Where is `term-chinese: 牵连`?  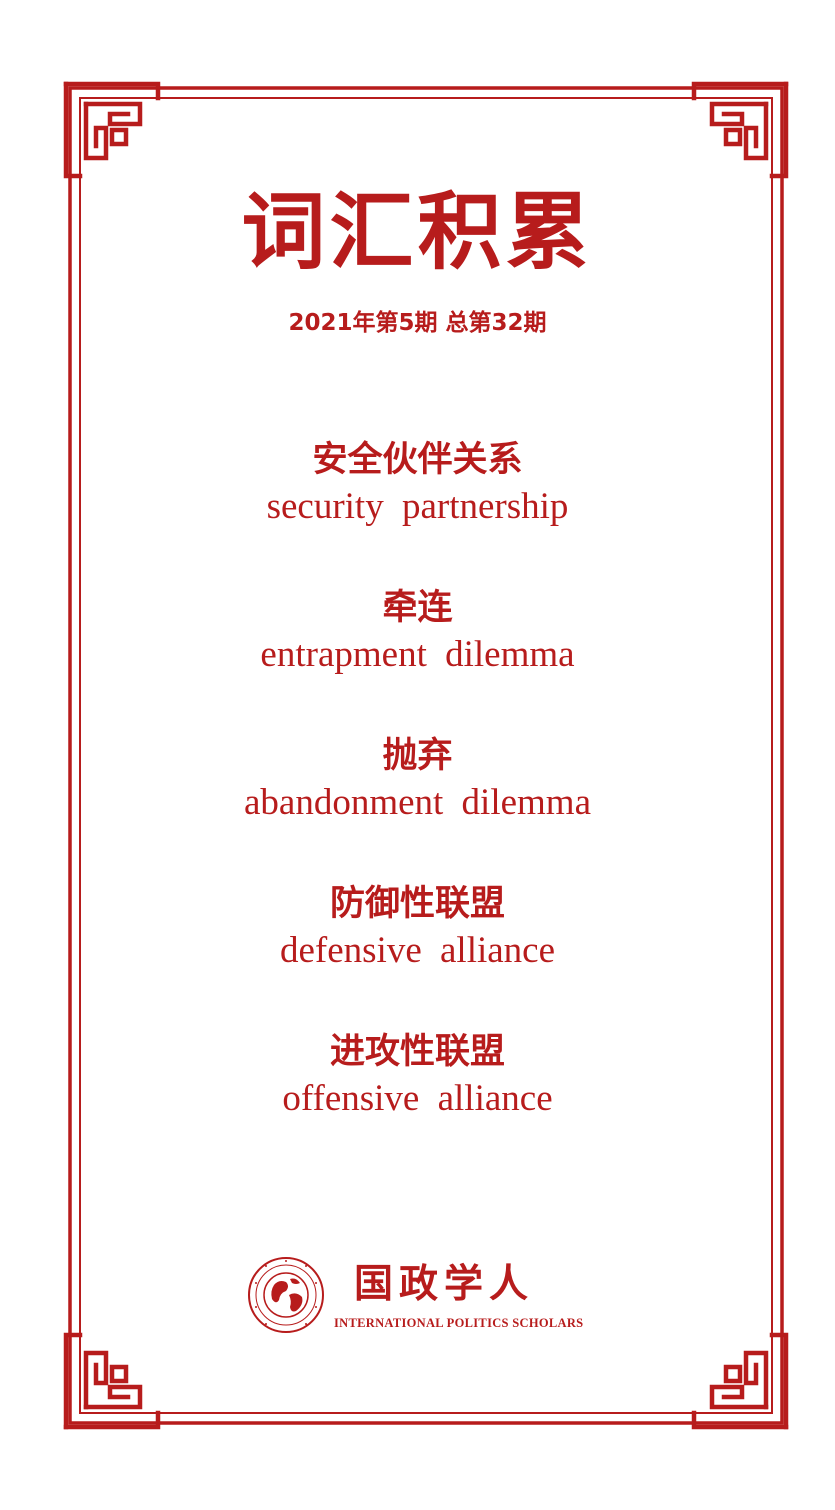 term-chinese: 牵连 is located at coordinates (417, 607).